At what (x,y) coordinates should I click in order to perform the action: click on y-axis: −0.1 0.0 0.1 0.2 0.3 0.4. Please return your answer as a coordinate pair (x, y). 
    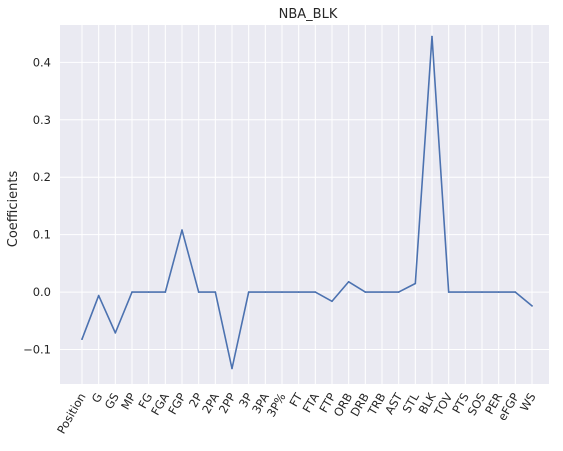
    Looking at the image, I should click on (37, 205).